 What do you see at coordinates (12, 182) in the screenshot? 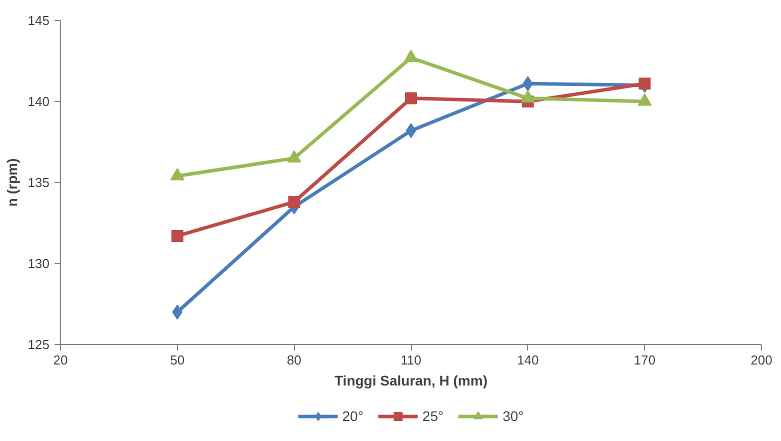
I see `y-axis-title: n (rpm)` at bounding box center [12, 182].